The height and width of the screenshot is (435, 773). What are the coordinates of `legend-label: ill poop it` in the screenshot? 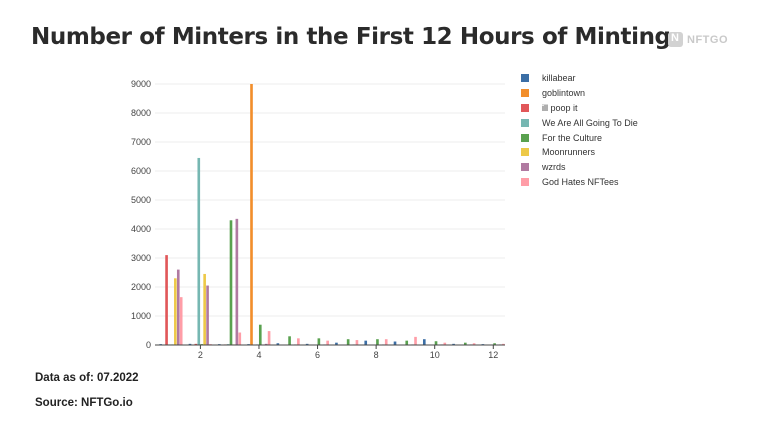 It's located at (560, 107).